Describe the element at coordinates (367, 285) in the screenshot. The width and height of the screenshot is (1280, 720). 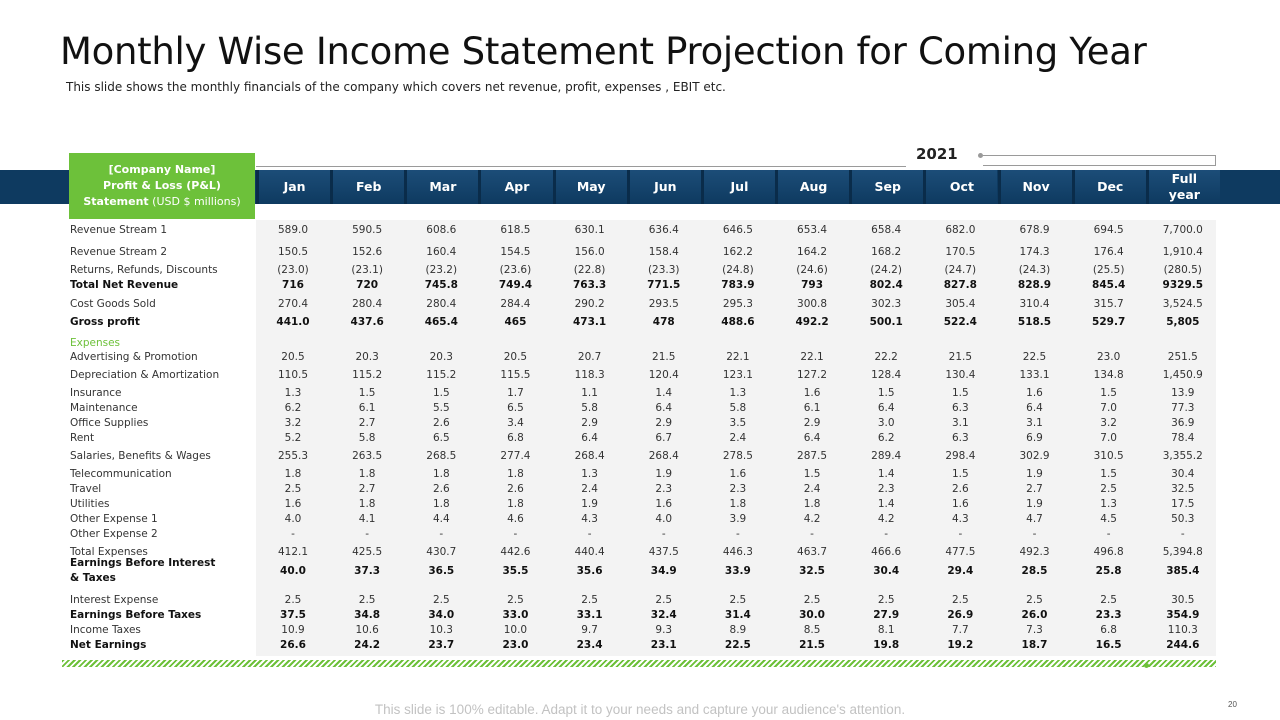
I see `cell-feb: 720` at that location.